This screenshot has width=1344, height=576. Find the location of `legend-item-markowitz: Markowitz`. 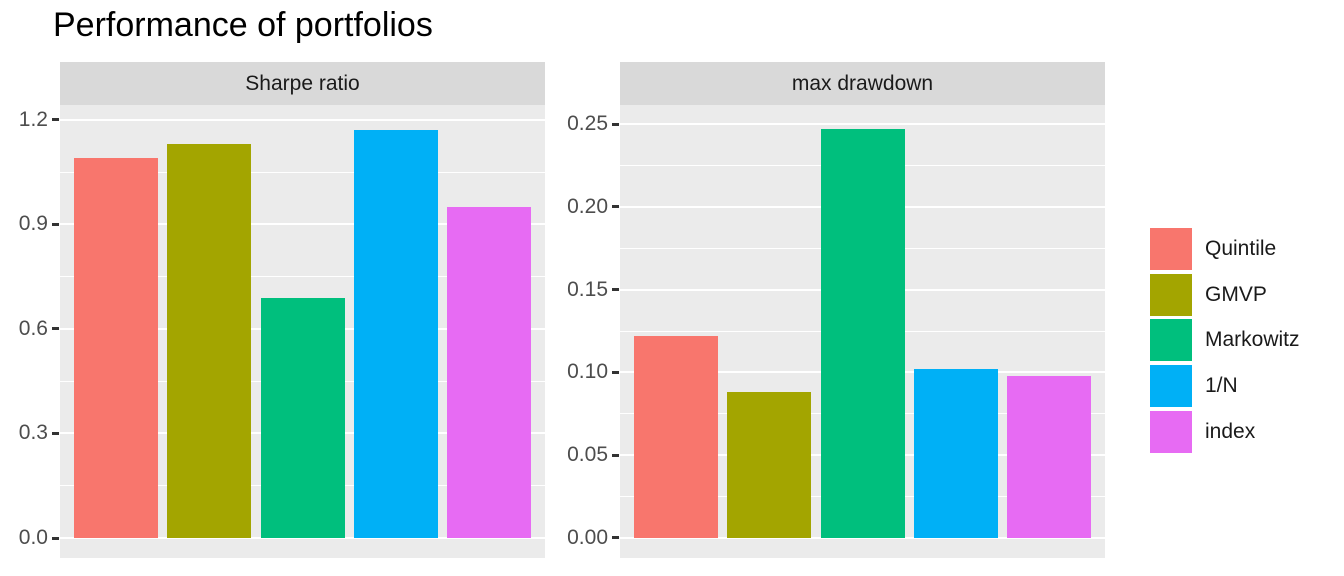

legend-item-markowitz: Markowitz is located at coordinates (1225, 340).